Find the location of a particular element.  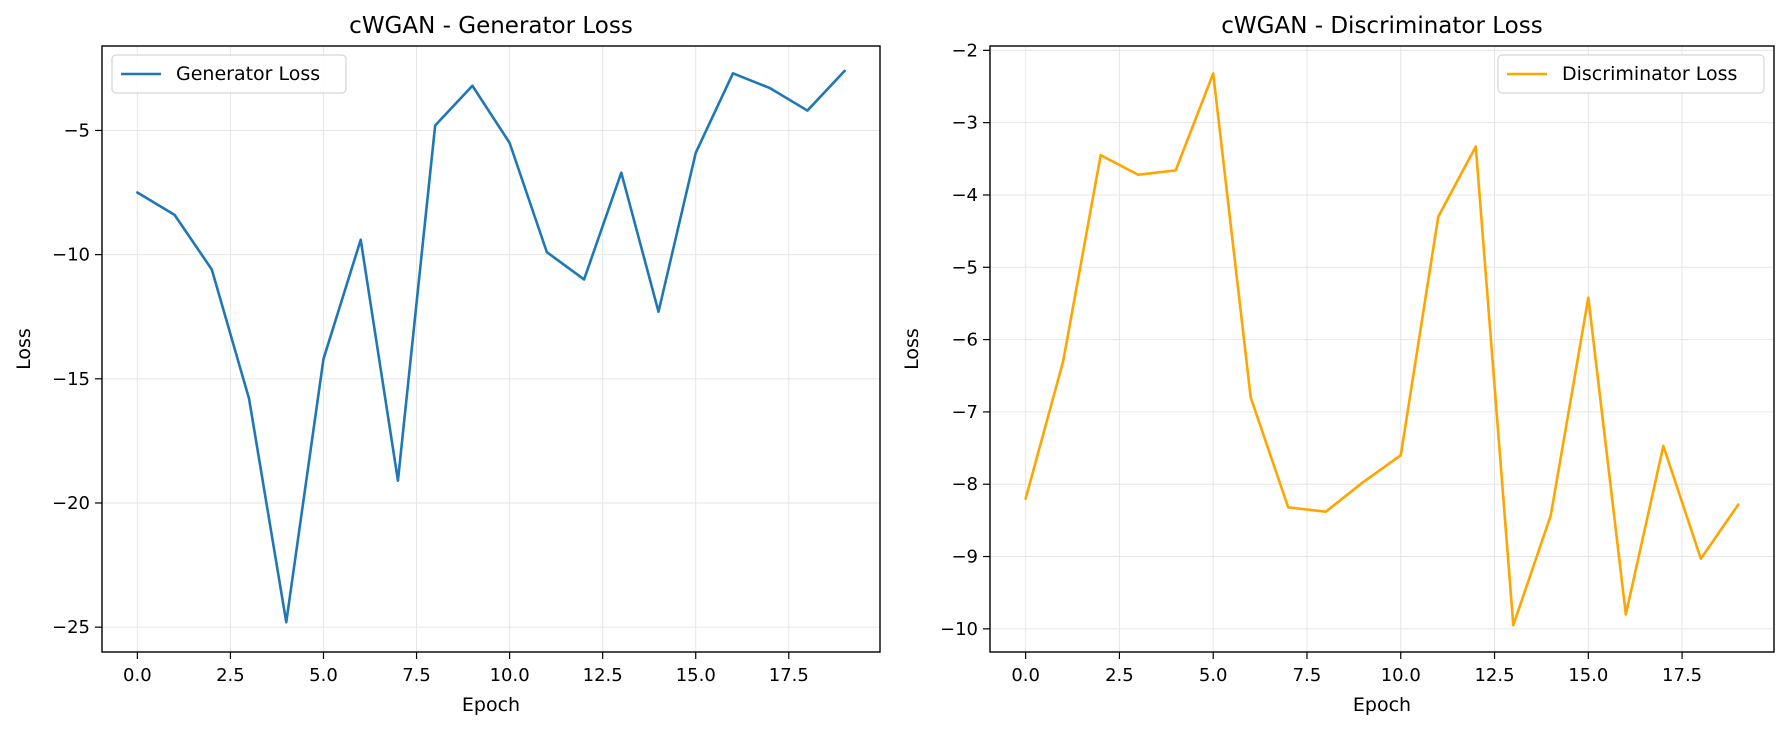

legend-label: Discriminator Loss is located at coordinates (1649, 74).